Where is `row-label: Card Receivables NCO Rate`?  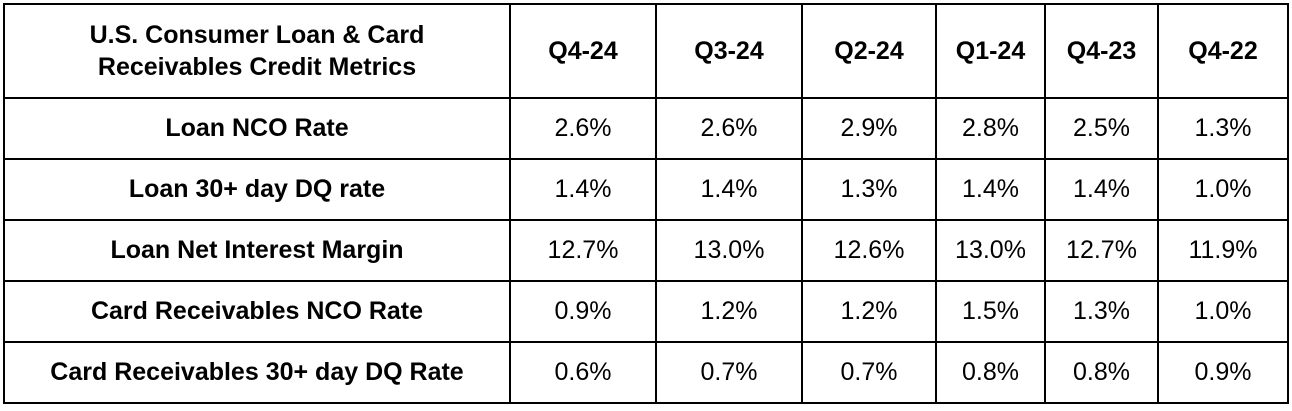
row-label: Card Receivables NCO Rate is located at coordinates (257, 311).